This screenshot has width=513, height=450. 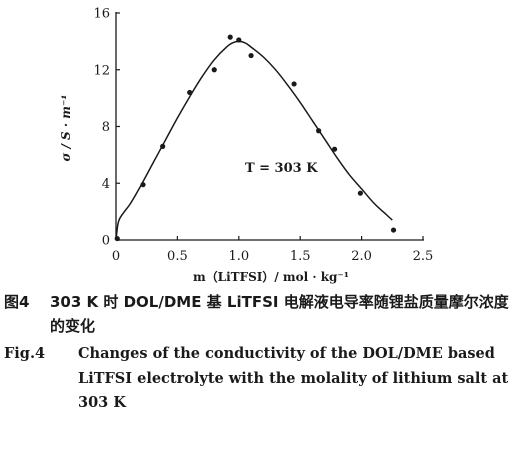 I want to click on x-axis-label: m（LiTFSI）/ mol · kg⁻¹, so click(x=271, y=276).